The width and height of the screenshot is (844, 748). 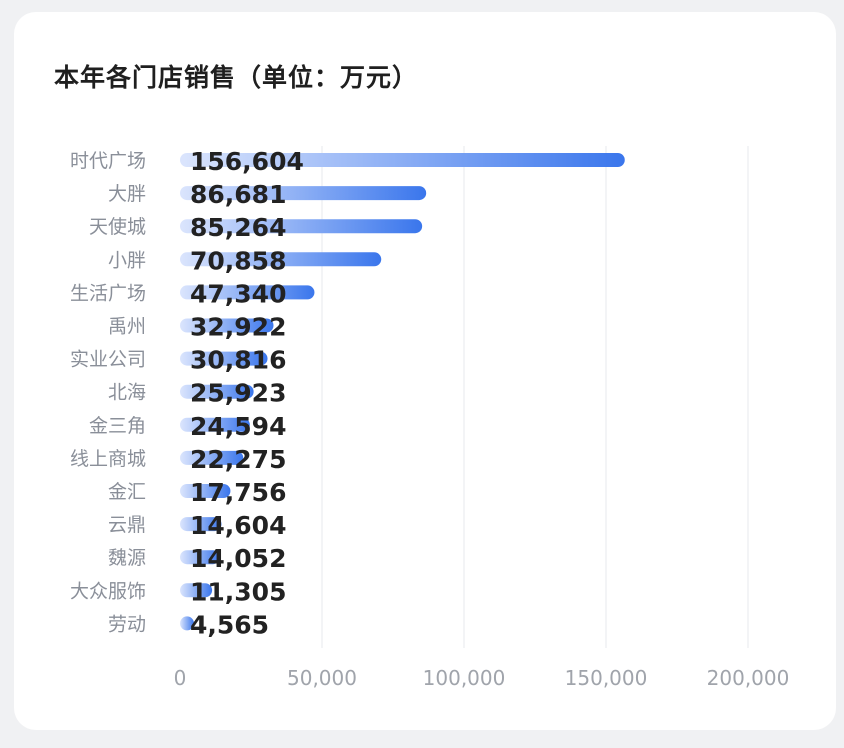 What do you see at coordinates (117, 227) in the screenshot?
I see `category-label: 天使城` at bounding box center [117, 227].